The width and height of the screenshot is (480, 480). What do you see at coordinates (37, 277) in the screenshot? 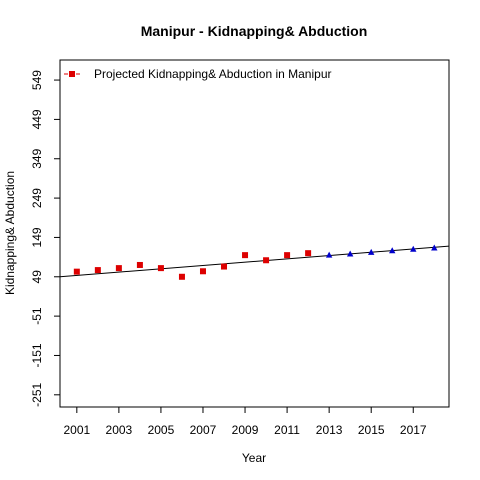
I see `y-tick-label: 49` at bounding box center [37, 277].